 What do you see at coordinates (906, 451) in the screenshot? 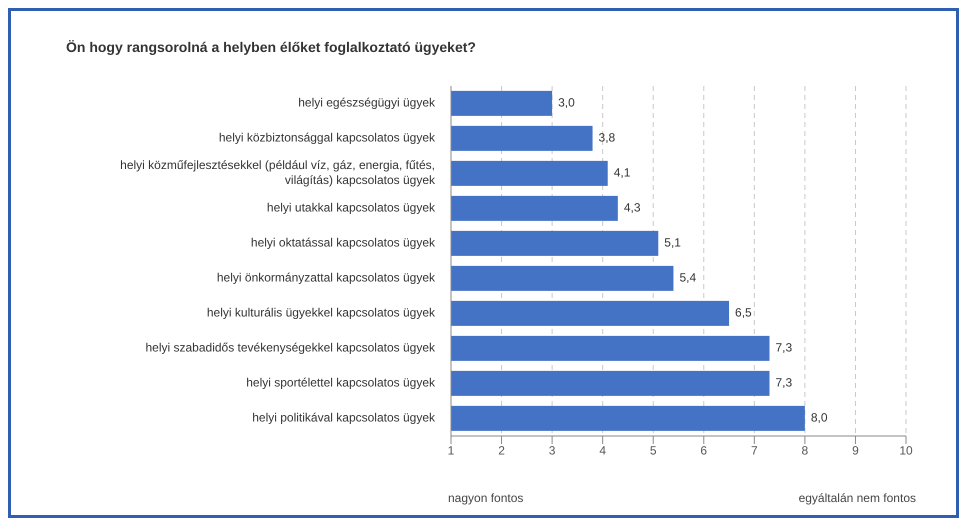
I see `x-tick-label: 10` at bounding box center [906, 451].